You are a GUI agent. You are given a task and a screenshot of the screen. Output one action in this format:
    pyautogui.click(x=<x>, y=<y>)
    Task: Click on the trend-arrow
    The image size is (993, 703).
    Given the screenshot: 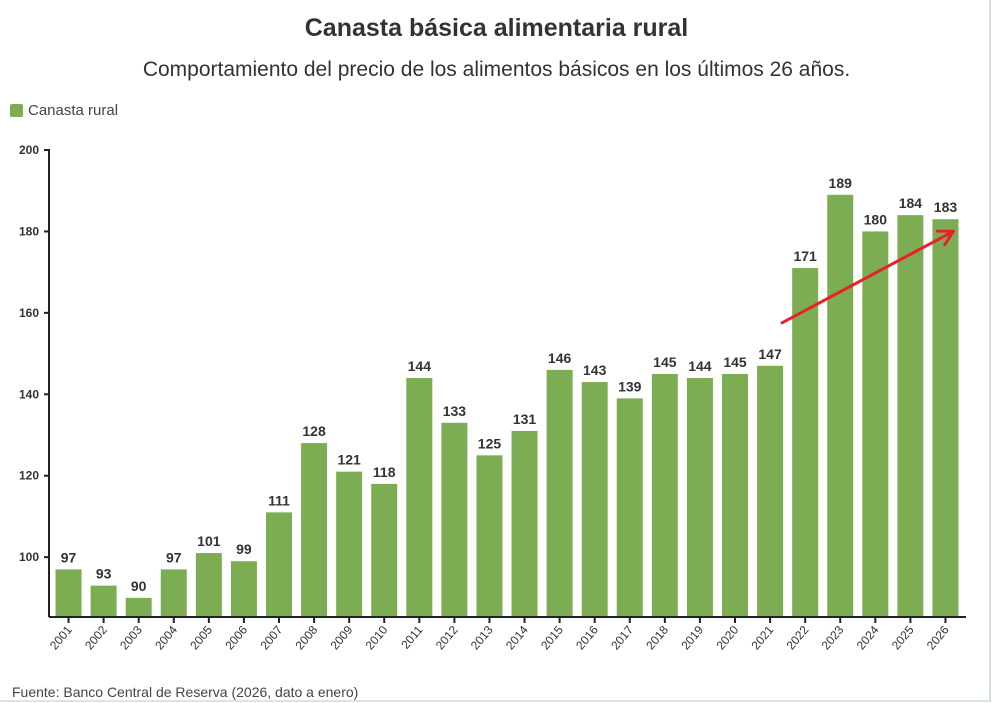 What is the action you would take?
    pyautogui.click(x=867, y=277)
    